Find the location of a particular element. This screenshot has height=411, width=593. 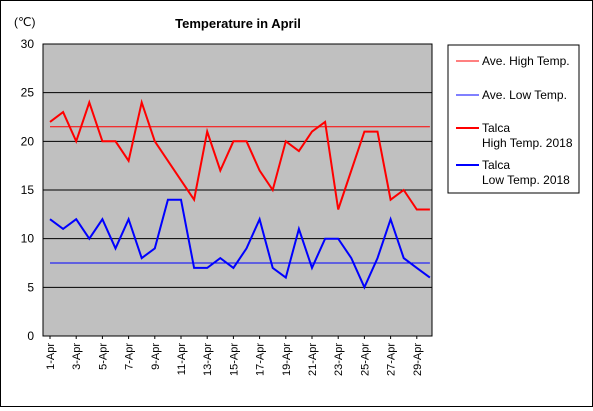

y-tick-label: 10 is located at coordinates (28, 239).